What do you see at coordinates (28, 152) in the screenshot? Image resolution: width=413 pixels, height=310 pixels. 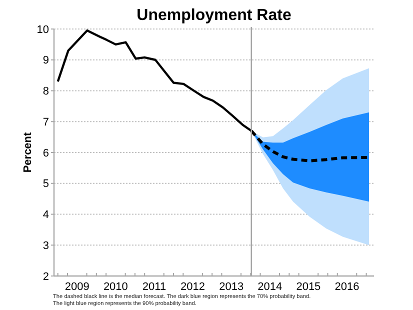 I see `y-axis-title: Percent` at bounding box center [28, 152].